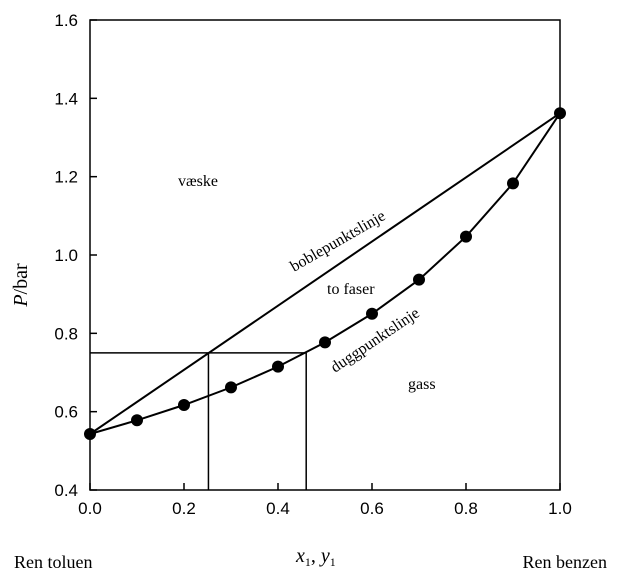 The width and height of the screenshot is (621, 574). What do you see at coordinates (66, 177) in the screenshot?
I see `y-tick-label: 1.2` at bounding box center [66, 177].